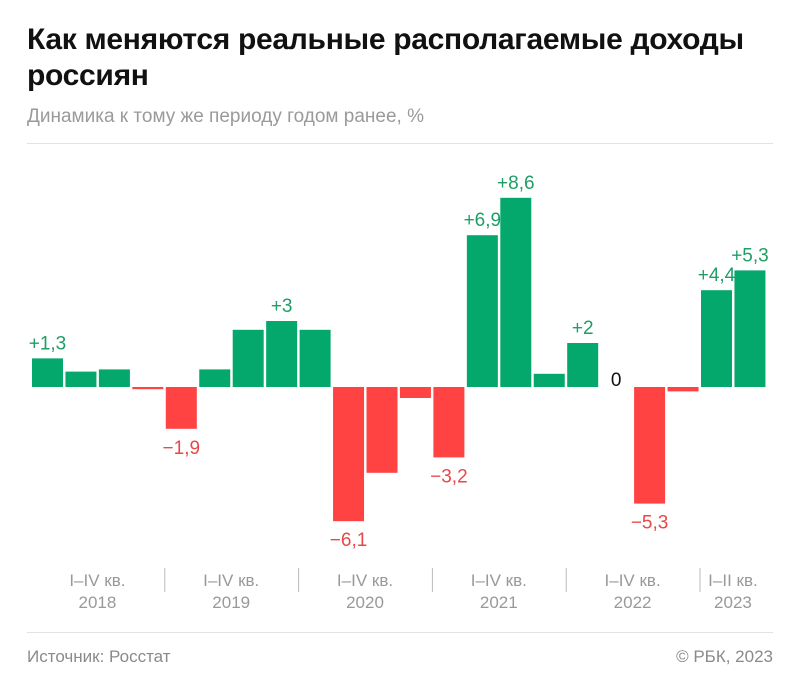 The height and width of the screenshot is (689, 800). Describe the element at coordinates (365, 602) in the screenshot. I see `x-tick-label-year: 2020` at that location.